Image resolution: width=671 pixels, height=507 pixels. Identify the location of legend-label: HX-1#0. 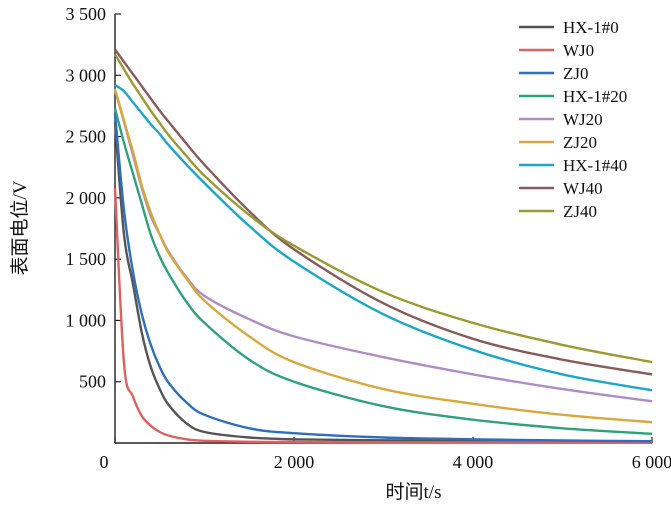
(591, 27).